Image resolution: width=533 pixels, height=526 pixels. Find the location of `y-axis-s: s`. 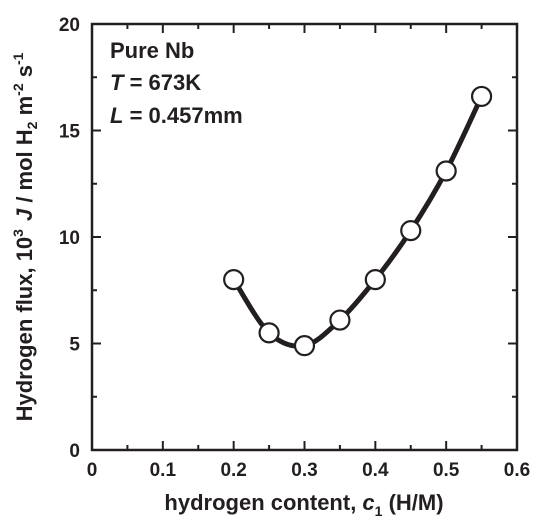

y-axis-s: s is located at coordinates (24, 74).